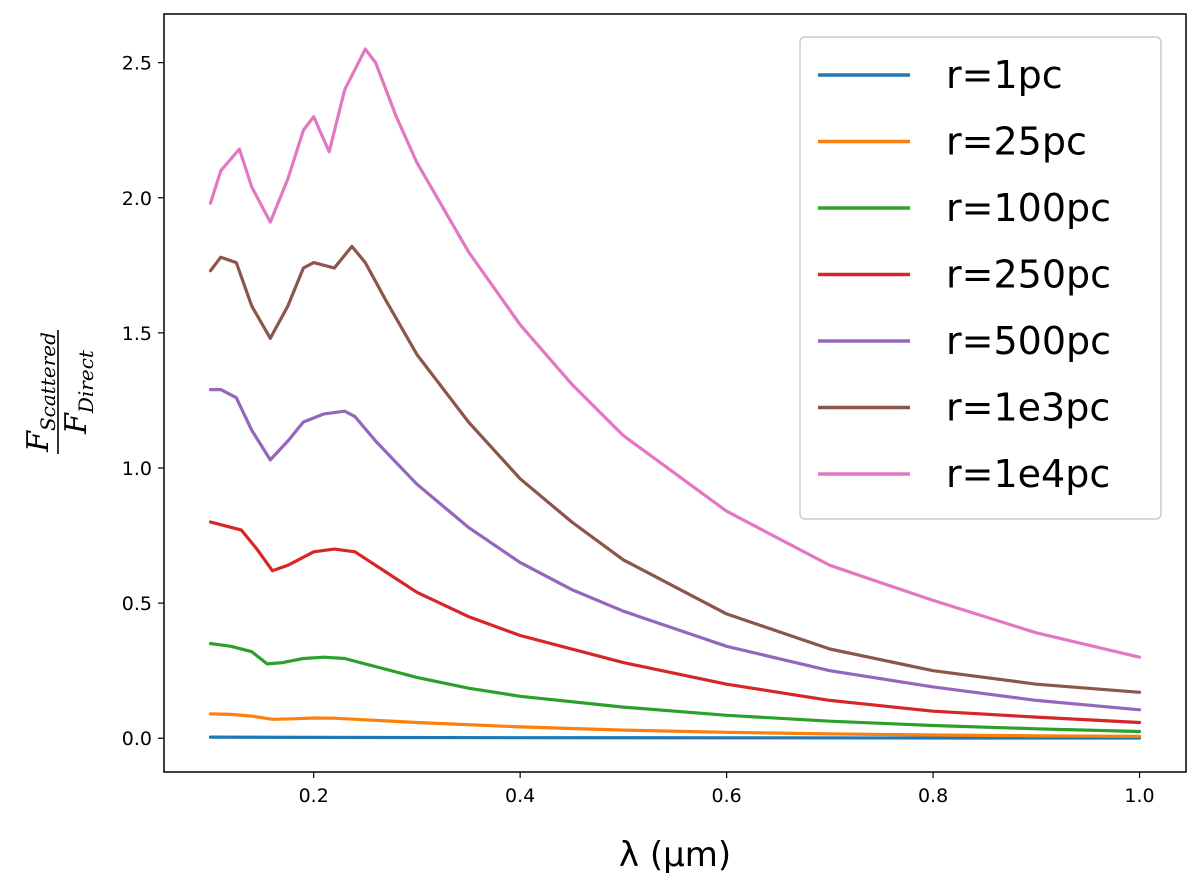 The height and width of the screenshot is (883, 1200). I want to click on legend-label-4: r=500pc, so click(1028, 341).